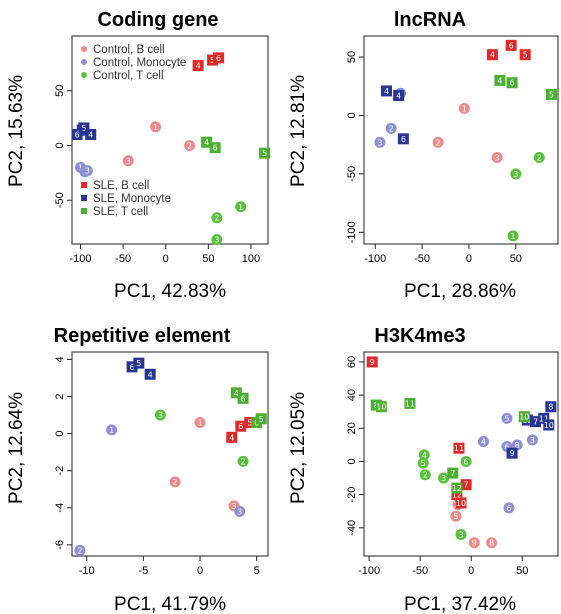 The image size is (561, 614). Describe the element at coordinates (257, 571) in the screenshot. I see `x-tick-label: 5` at that location.